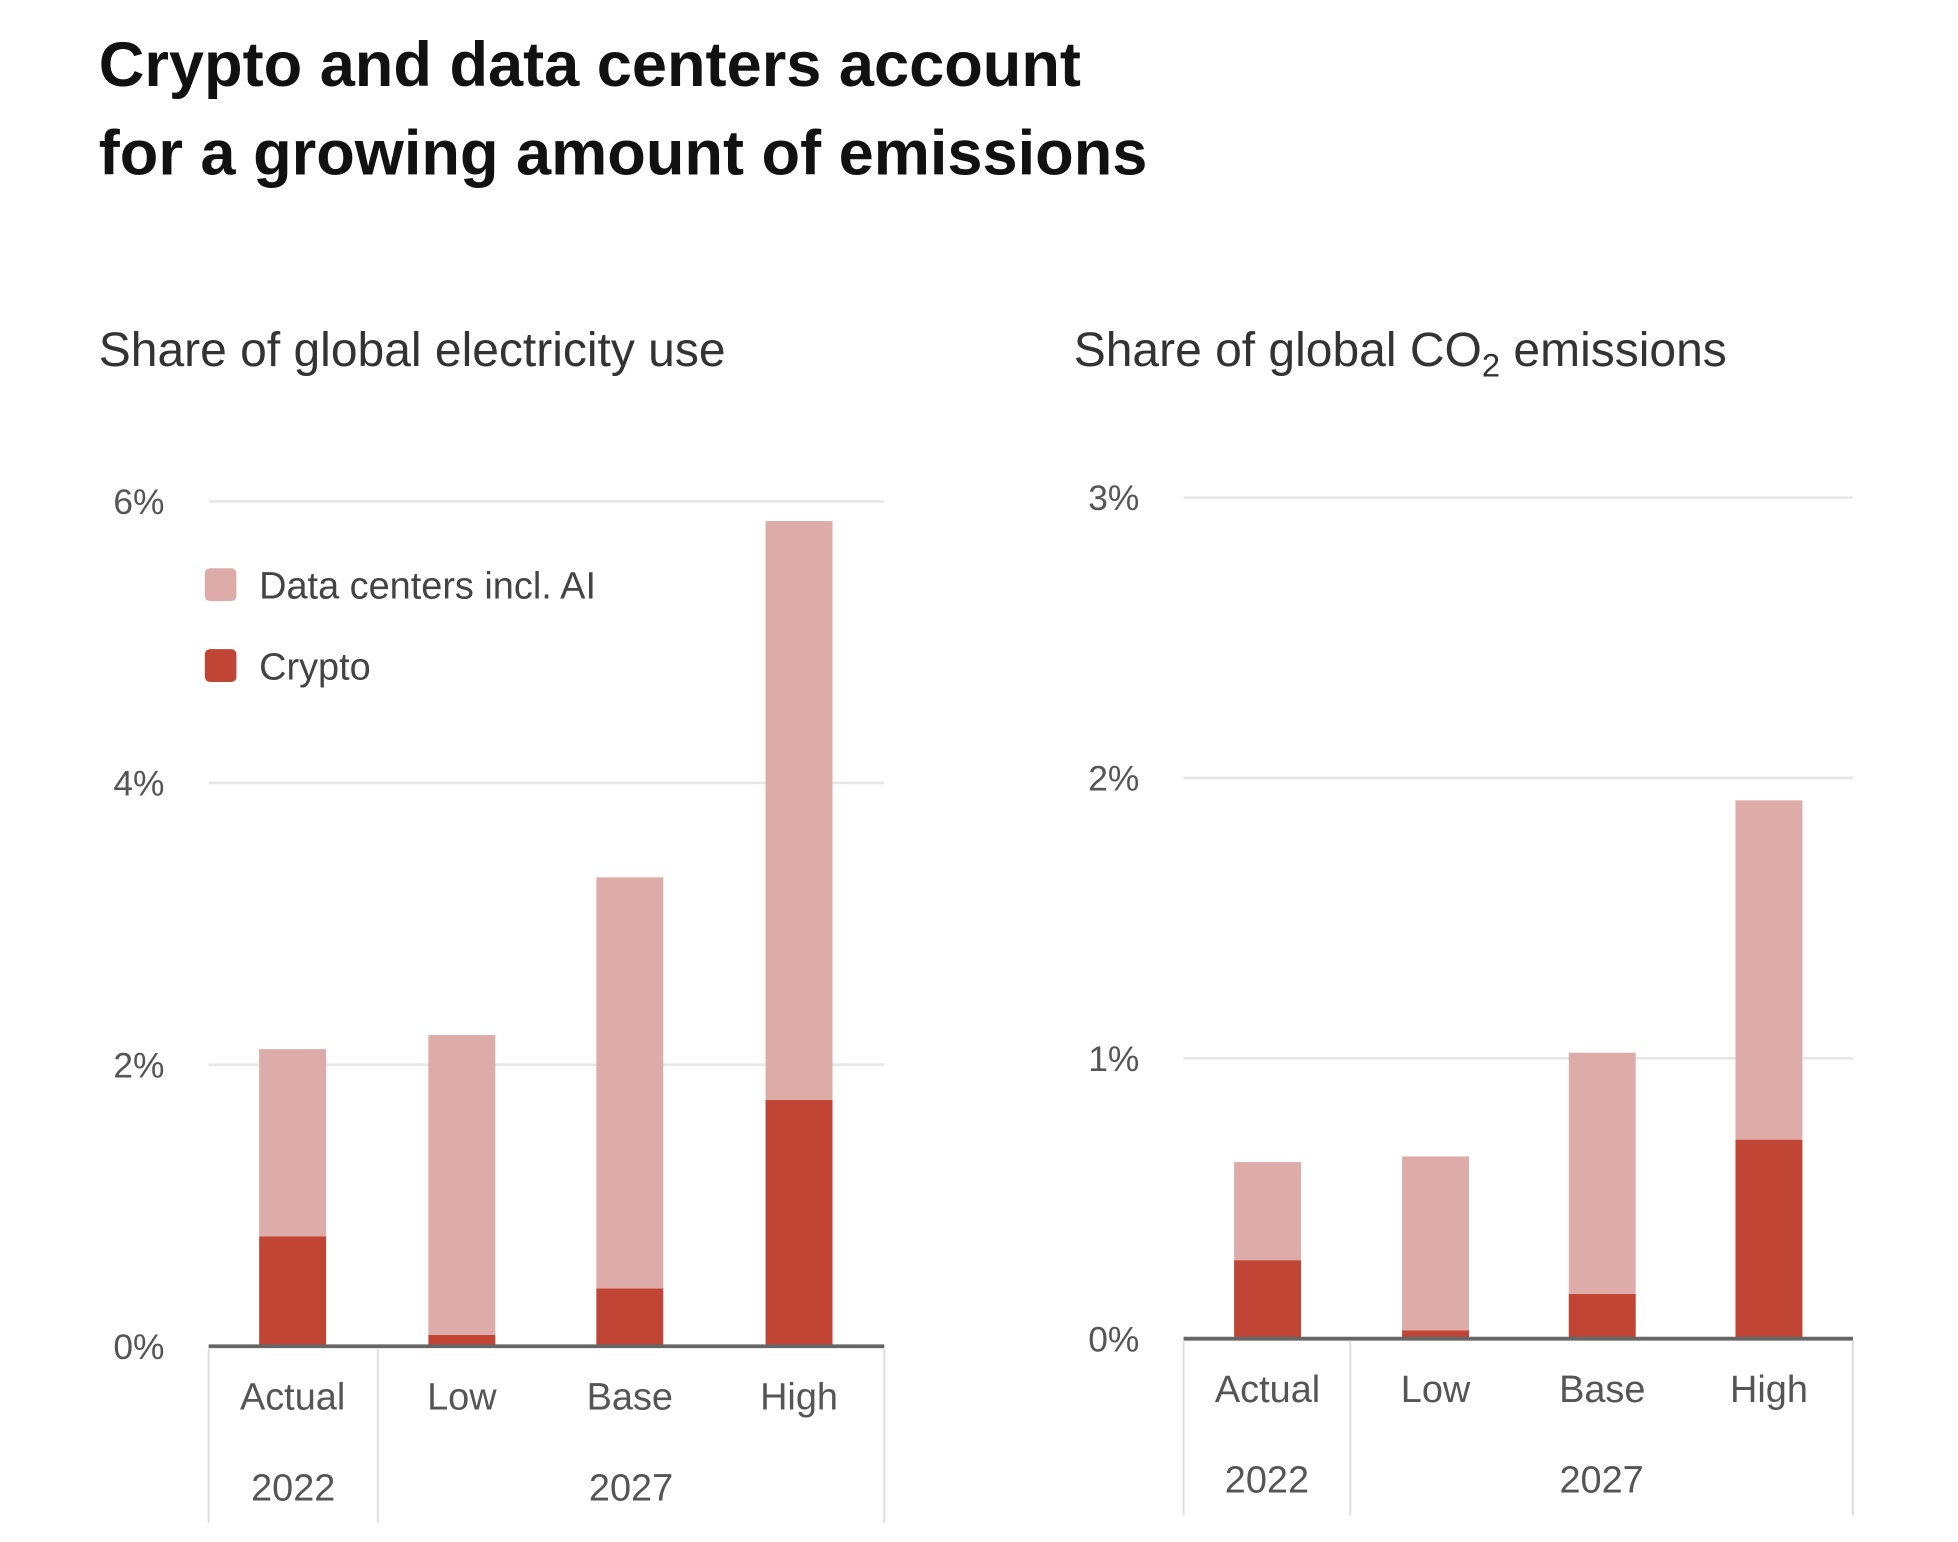 This screenshot has width=1958, height=1542. Describe the element at coordinates (1113, 498) in the screenshot. I see `y-tick-label: 3%` at that location.